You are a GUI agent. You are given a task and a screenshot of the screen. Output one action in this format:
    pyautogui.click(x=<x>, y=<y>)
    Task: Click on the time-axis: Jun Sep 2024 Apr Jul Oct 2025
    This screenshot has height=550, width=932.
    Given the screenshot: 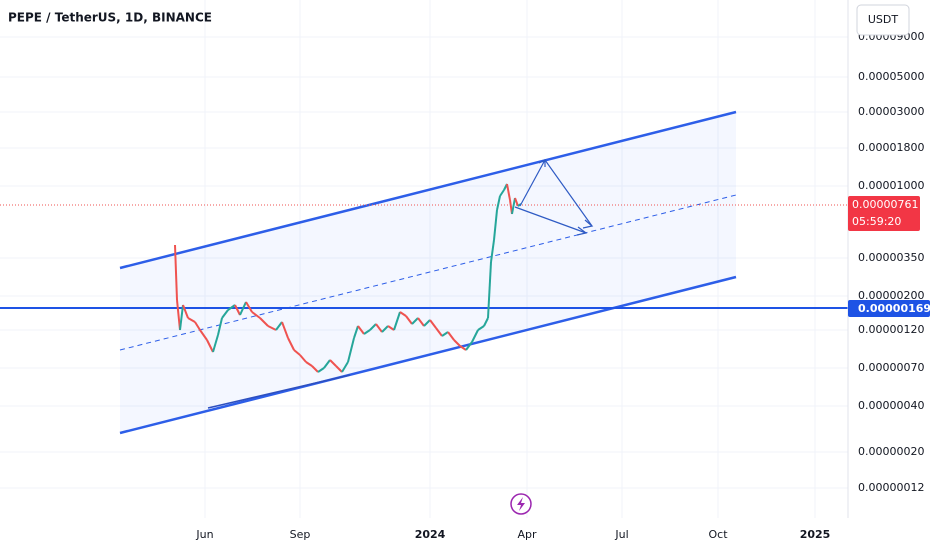 What is the action you would take?
    pyautogui.click(x=512, y=534)
    